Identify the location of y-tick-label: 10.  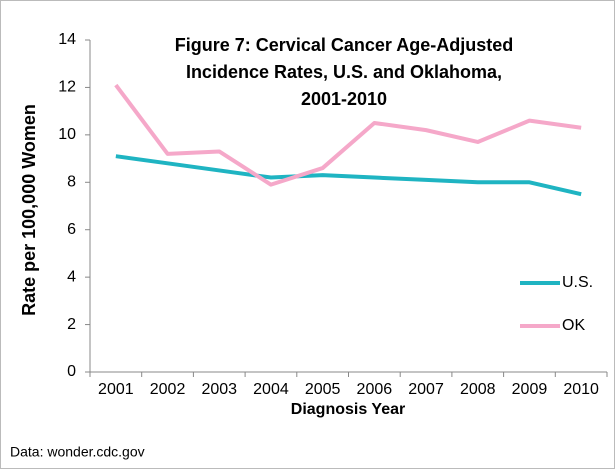
(67, 134).